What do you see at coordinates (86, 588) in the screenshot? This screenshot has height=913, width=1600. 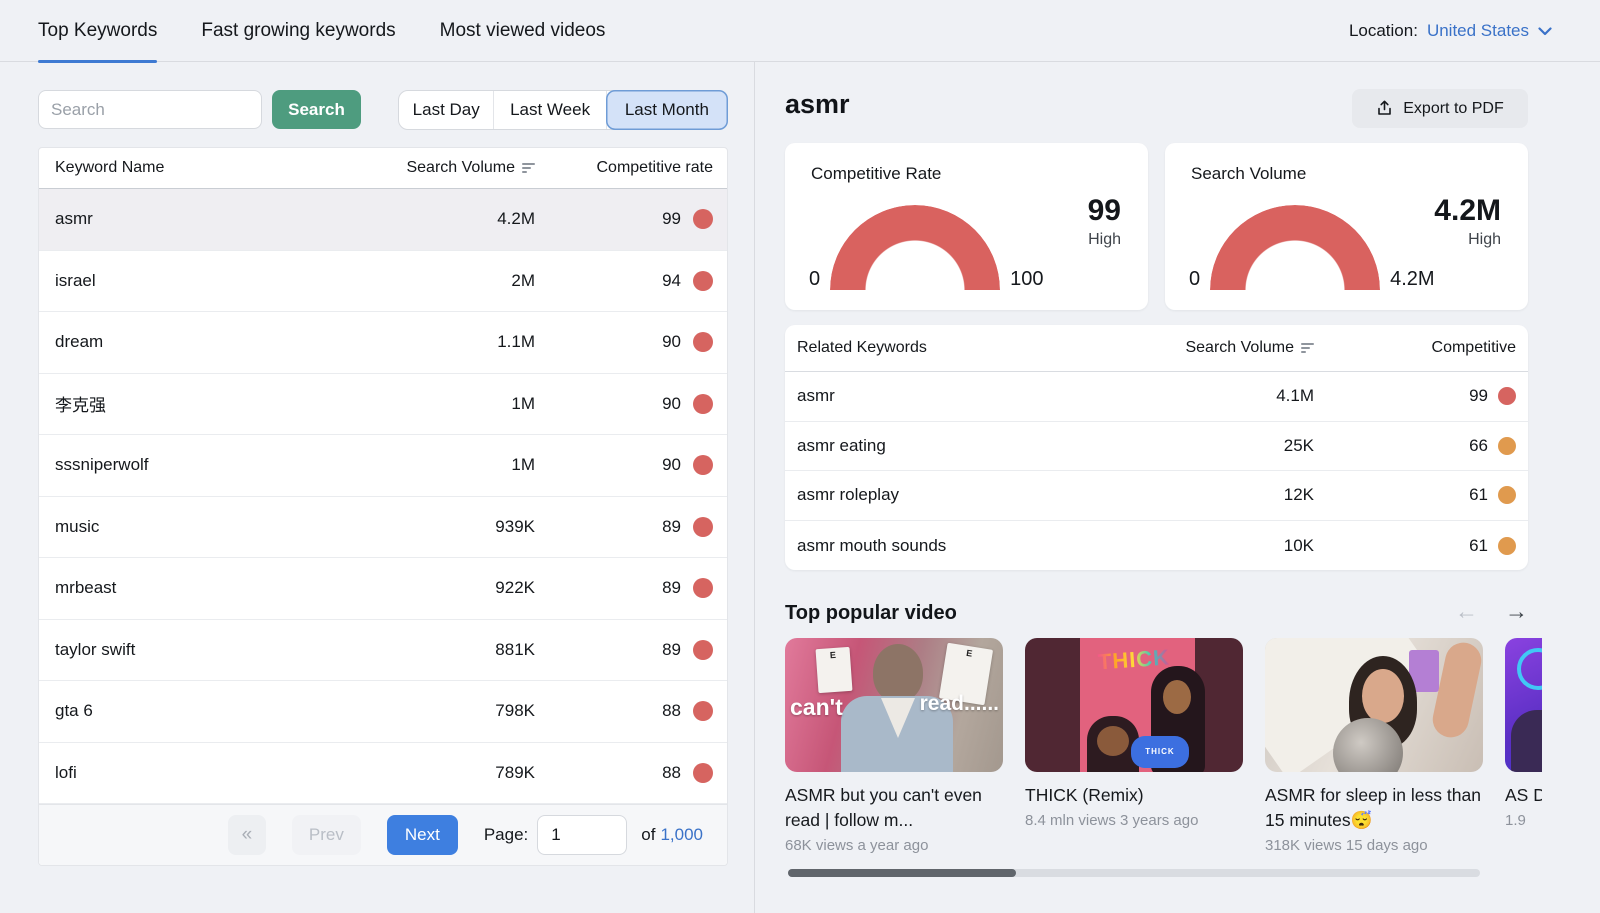 I see `keyword-cell: mrbeast` at bounding box center [86, 588].